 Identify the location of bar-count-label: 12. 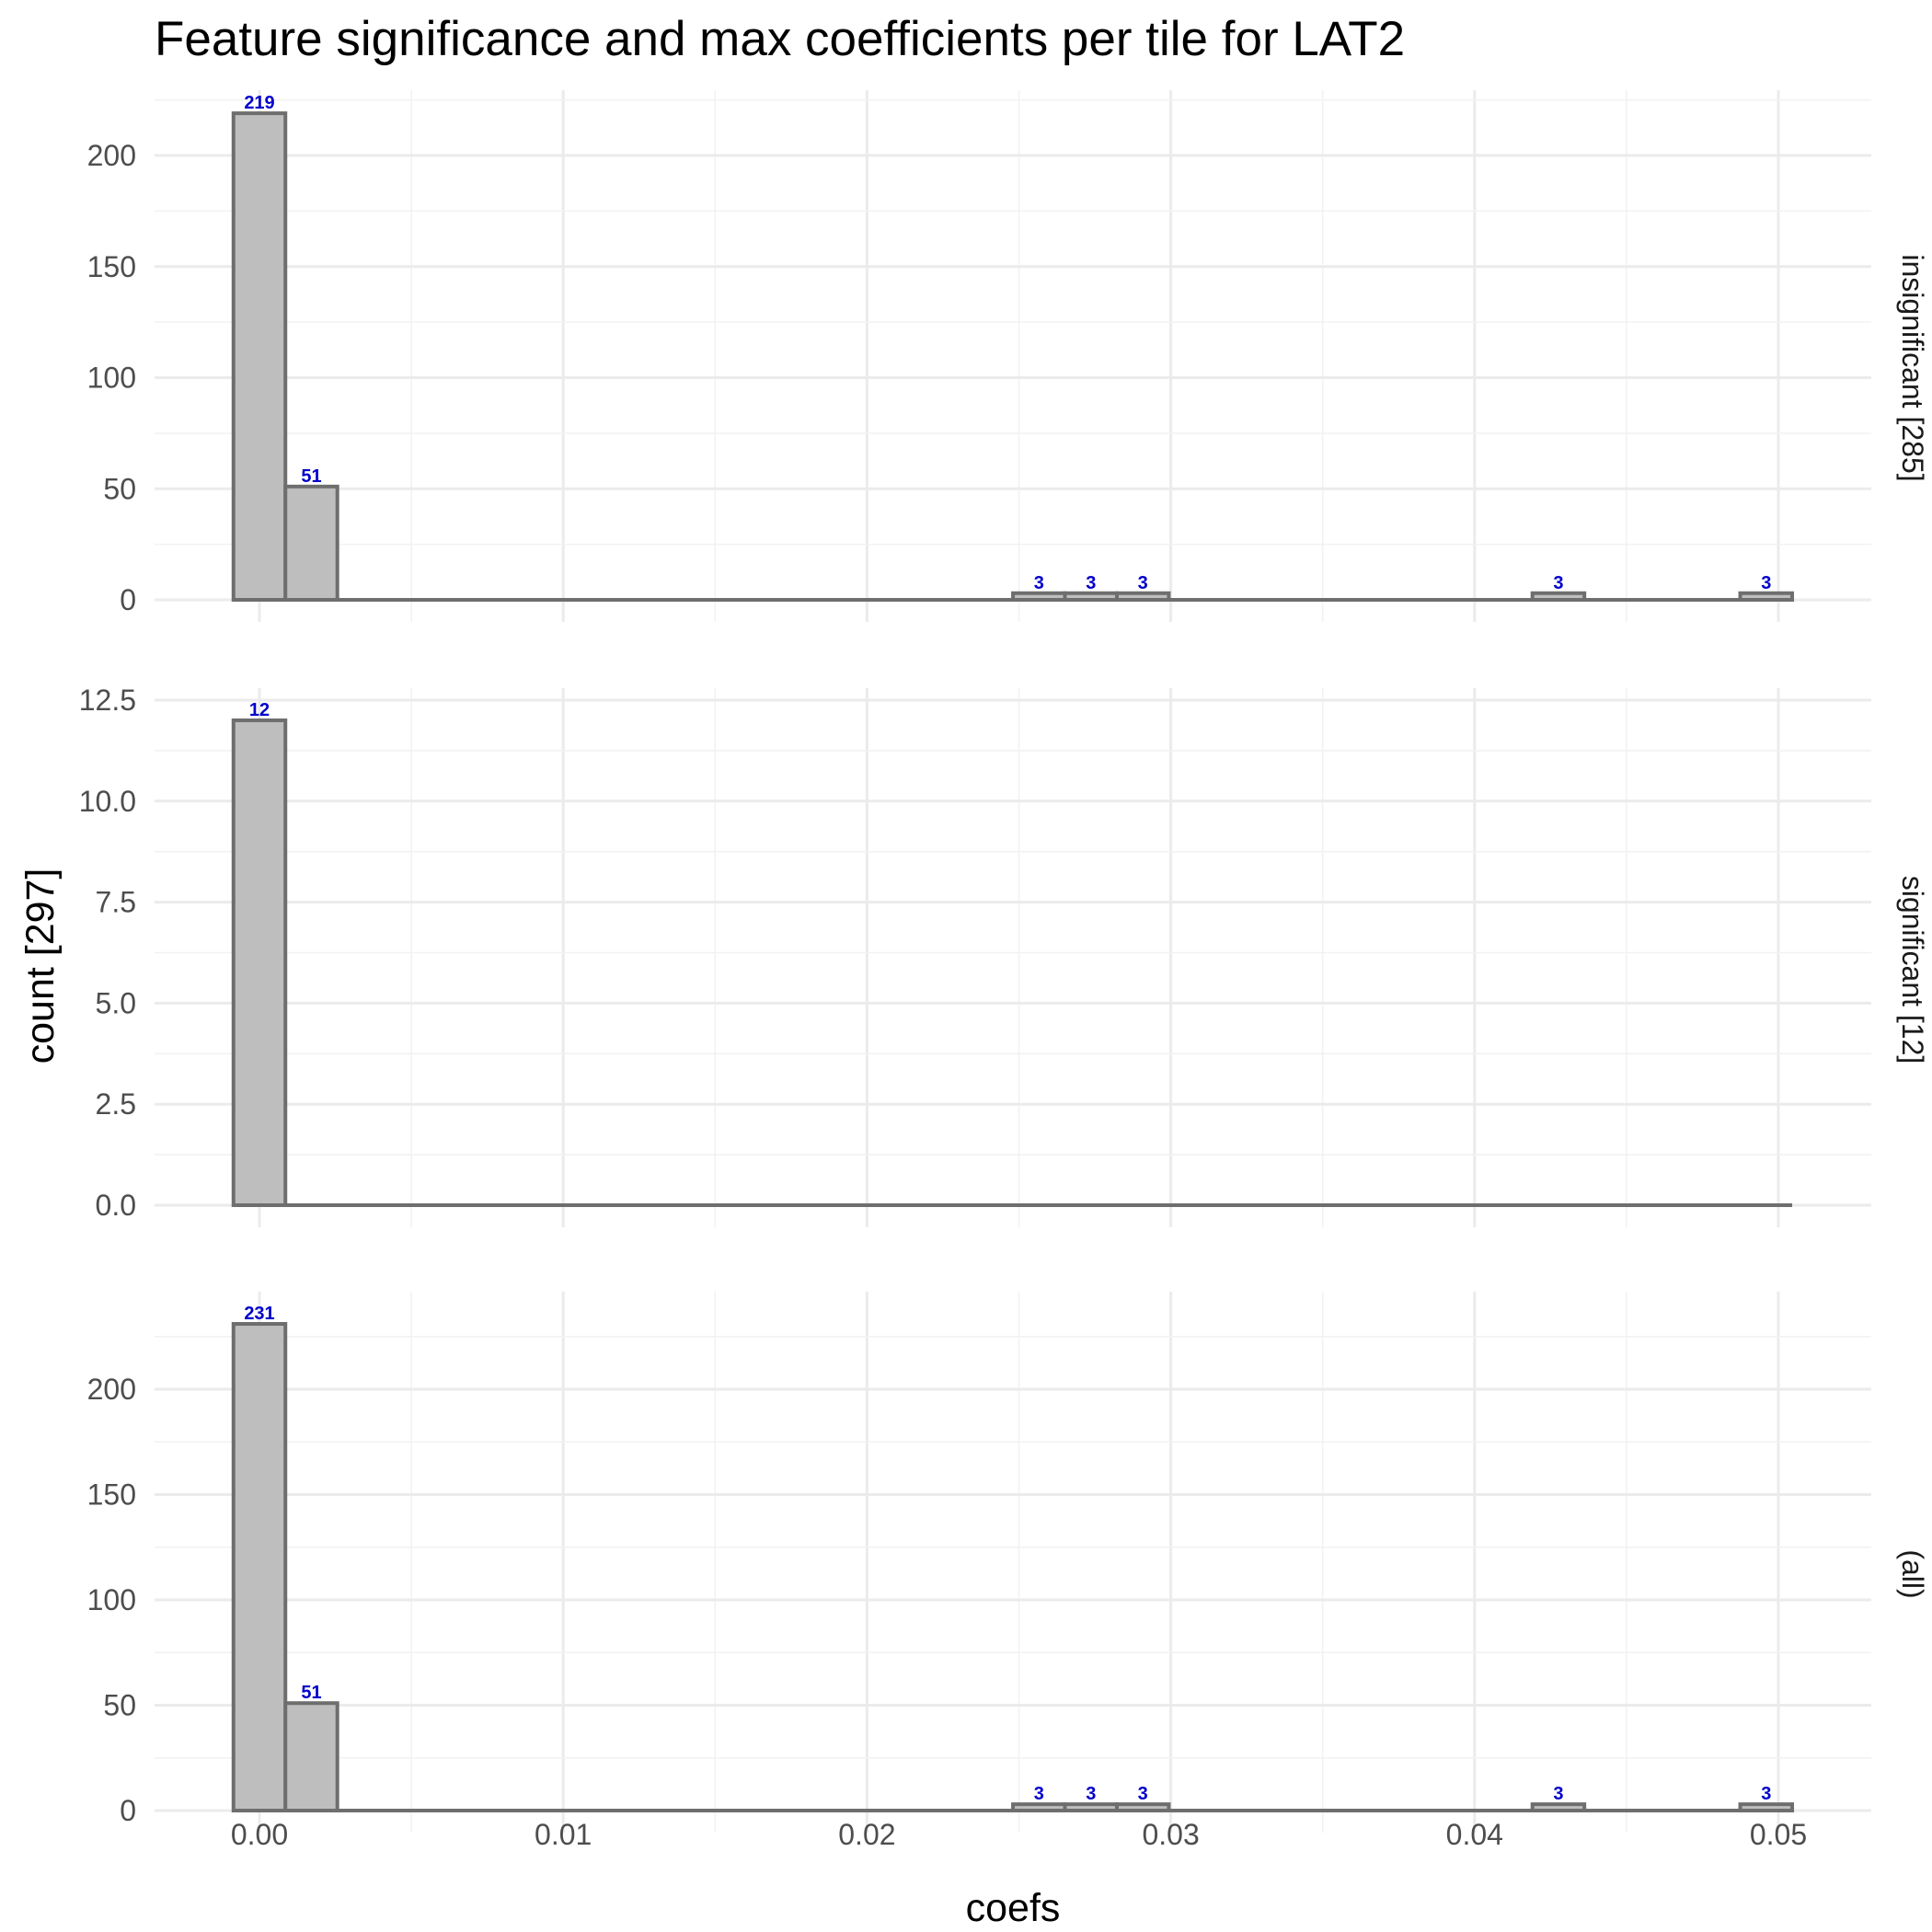
(259, 710).